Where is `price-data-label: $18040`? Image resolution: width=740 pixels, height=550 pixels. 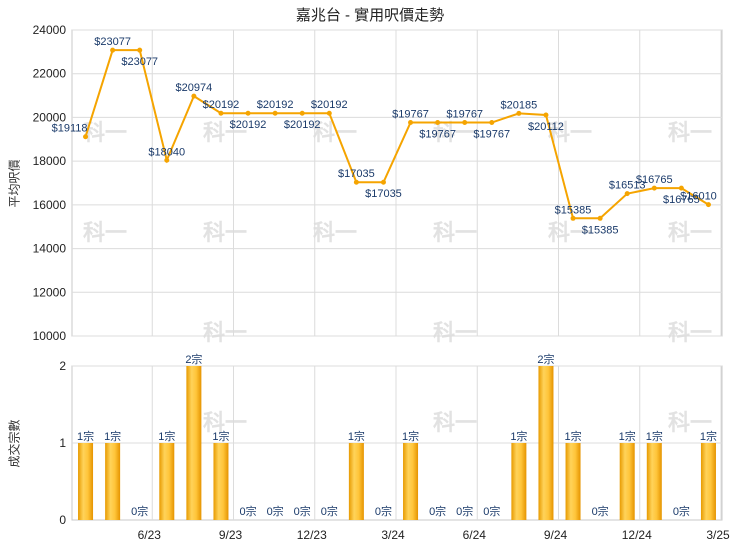
price-data-label: $18040 is located at coordinates (166, 152).